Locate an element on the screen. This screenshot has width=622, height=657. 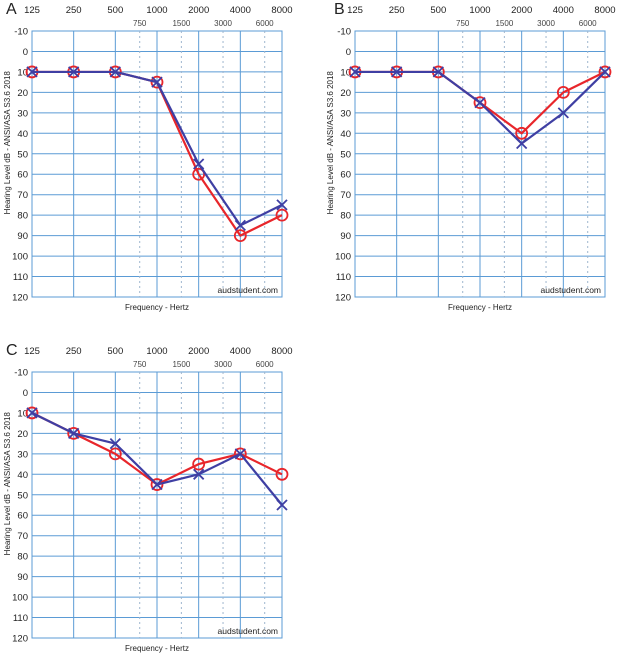
x-mid-tick-label: 750 is located at coordinates (140, 23).